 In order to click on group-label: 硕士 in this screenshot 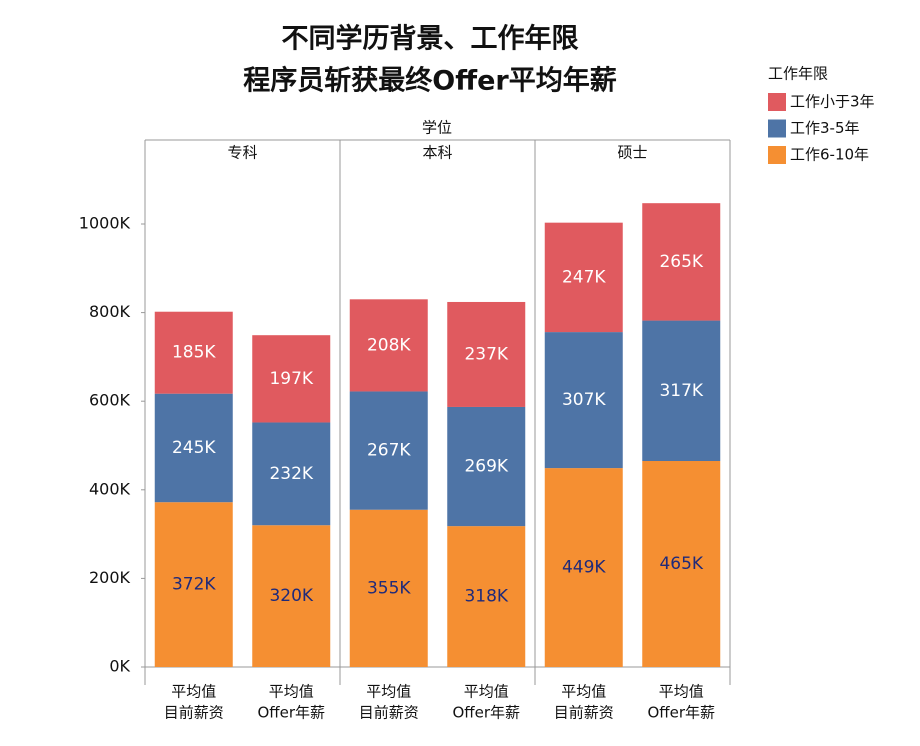, I will do `click(632, 153)`.